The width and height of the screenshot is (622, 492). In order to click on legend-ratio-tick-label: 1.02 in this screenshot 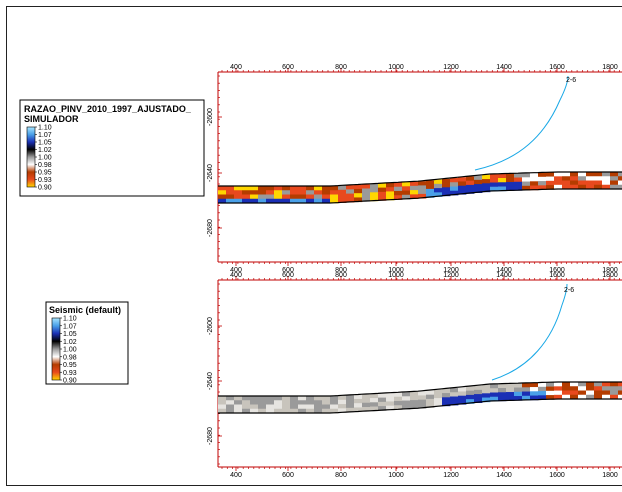, I will do `click(45, 150)`.